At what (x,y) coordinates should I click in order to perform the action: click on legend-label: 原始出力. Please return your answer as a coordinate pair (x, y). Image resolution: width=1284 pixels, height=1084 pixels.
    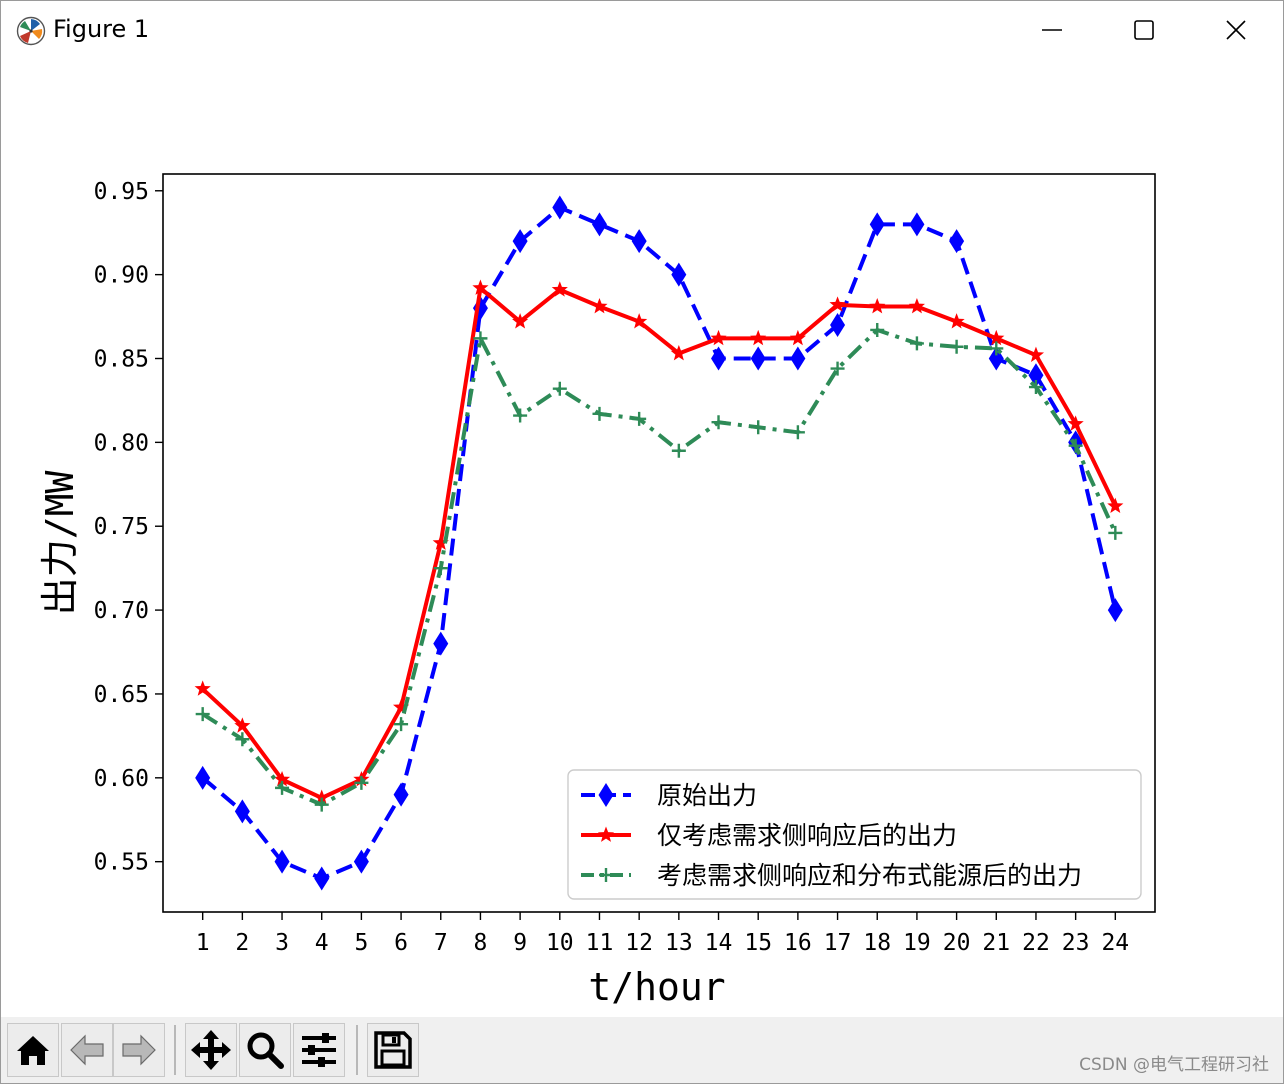
    Looking at the image, I should click on (707, 795).